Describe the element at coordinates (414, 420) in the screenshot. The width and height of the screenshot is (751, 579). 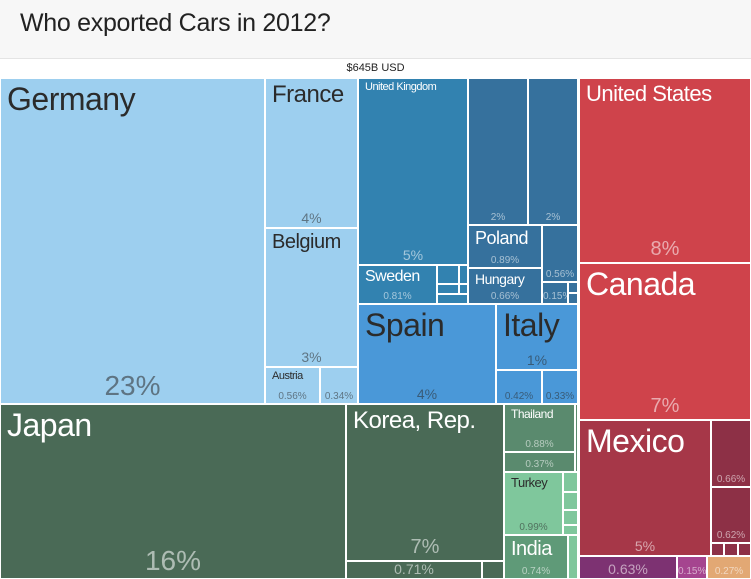
I see `tile-country-label: Korea, Rep.` at that location.